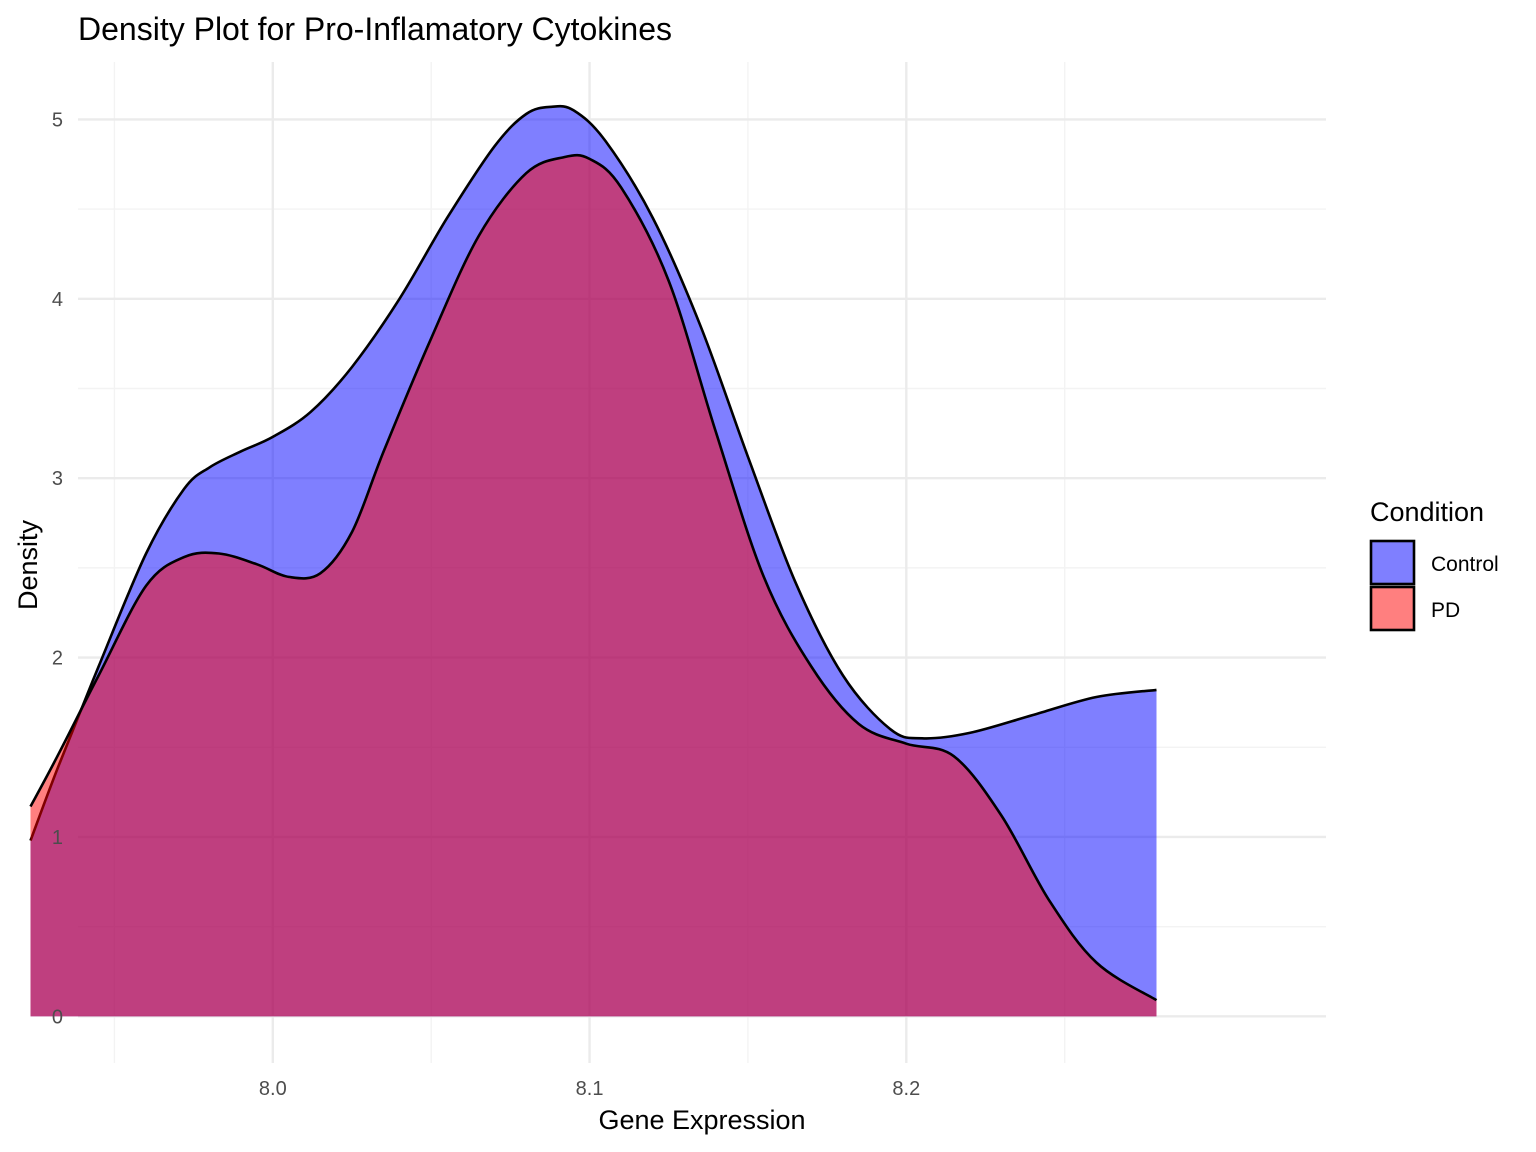  Describe the element at coordinates (57, 300) in the screenshot. I see `y-tick-label: 4` at that location.